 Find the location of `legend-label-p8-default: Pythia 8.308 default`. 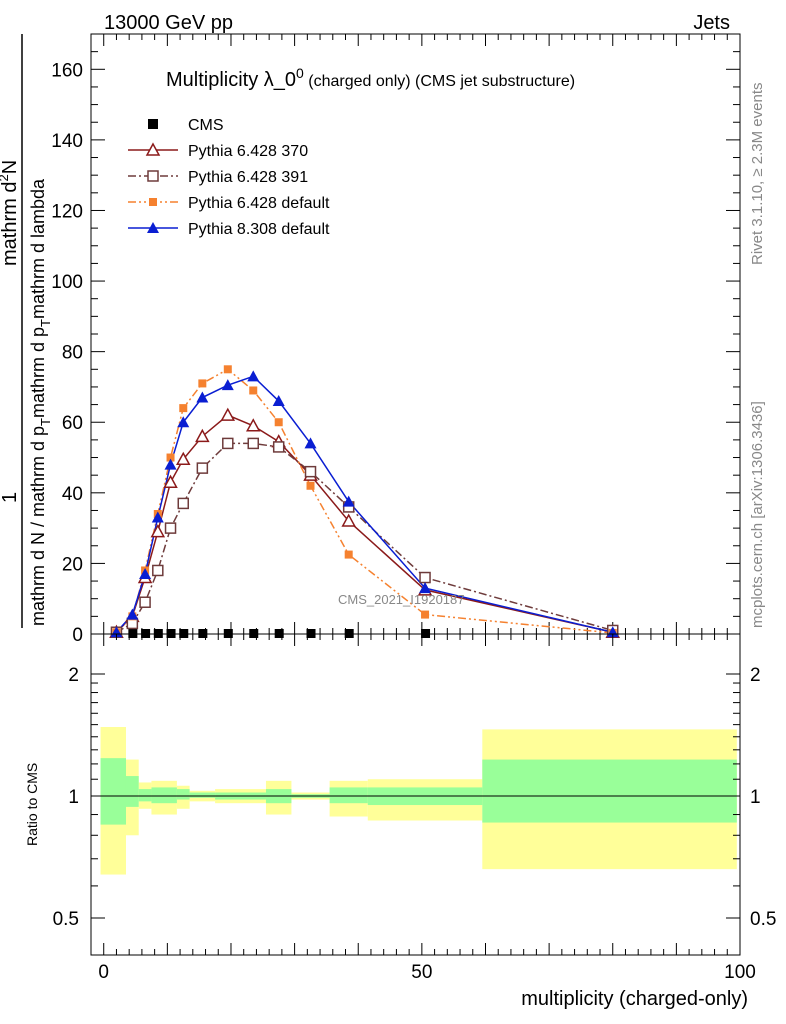

legend-label-p8-default: Pythia 8.308 default is located at coordinates (259, 229).